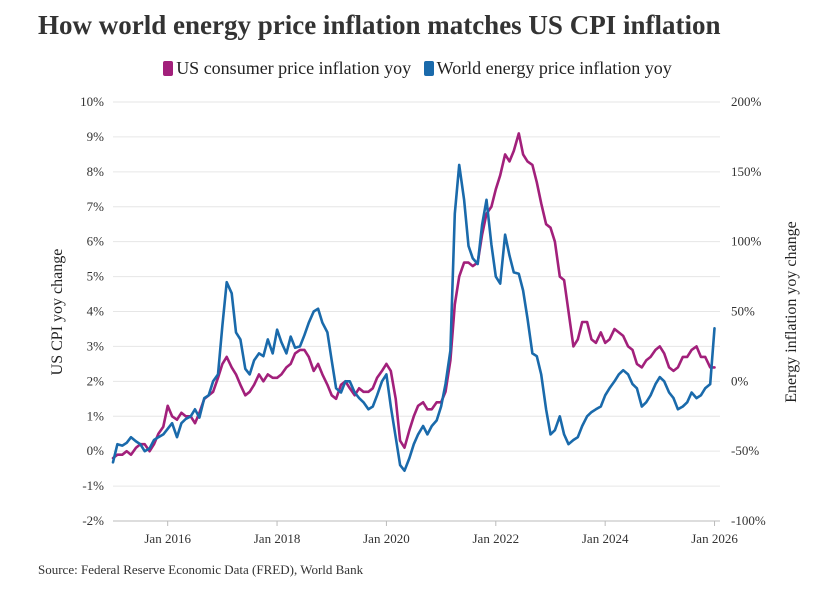 The height and width of the screenshot is (599, 835). Describe the element at coordinates (714, 538) in the screenshot. I see `x-tick-label: Jan 2026` at that location.